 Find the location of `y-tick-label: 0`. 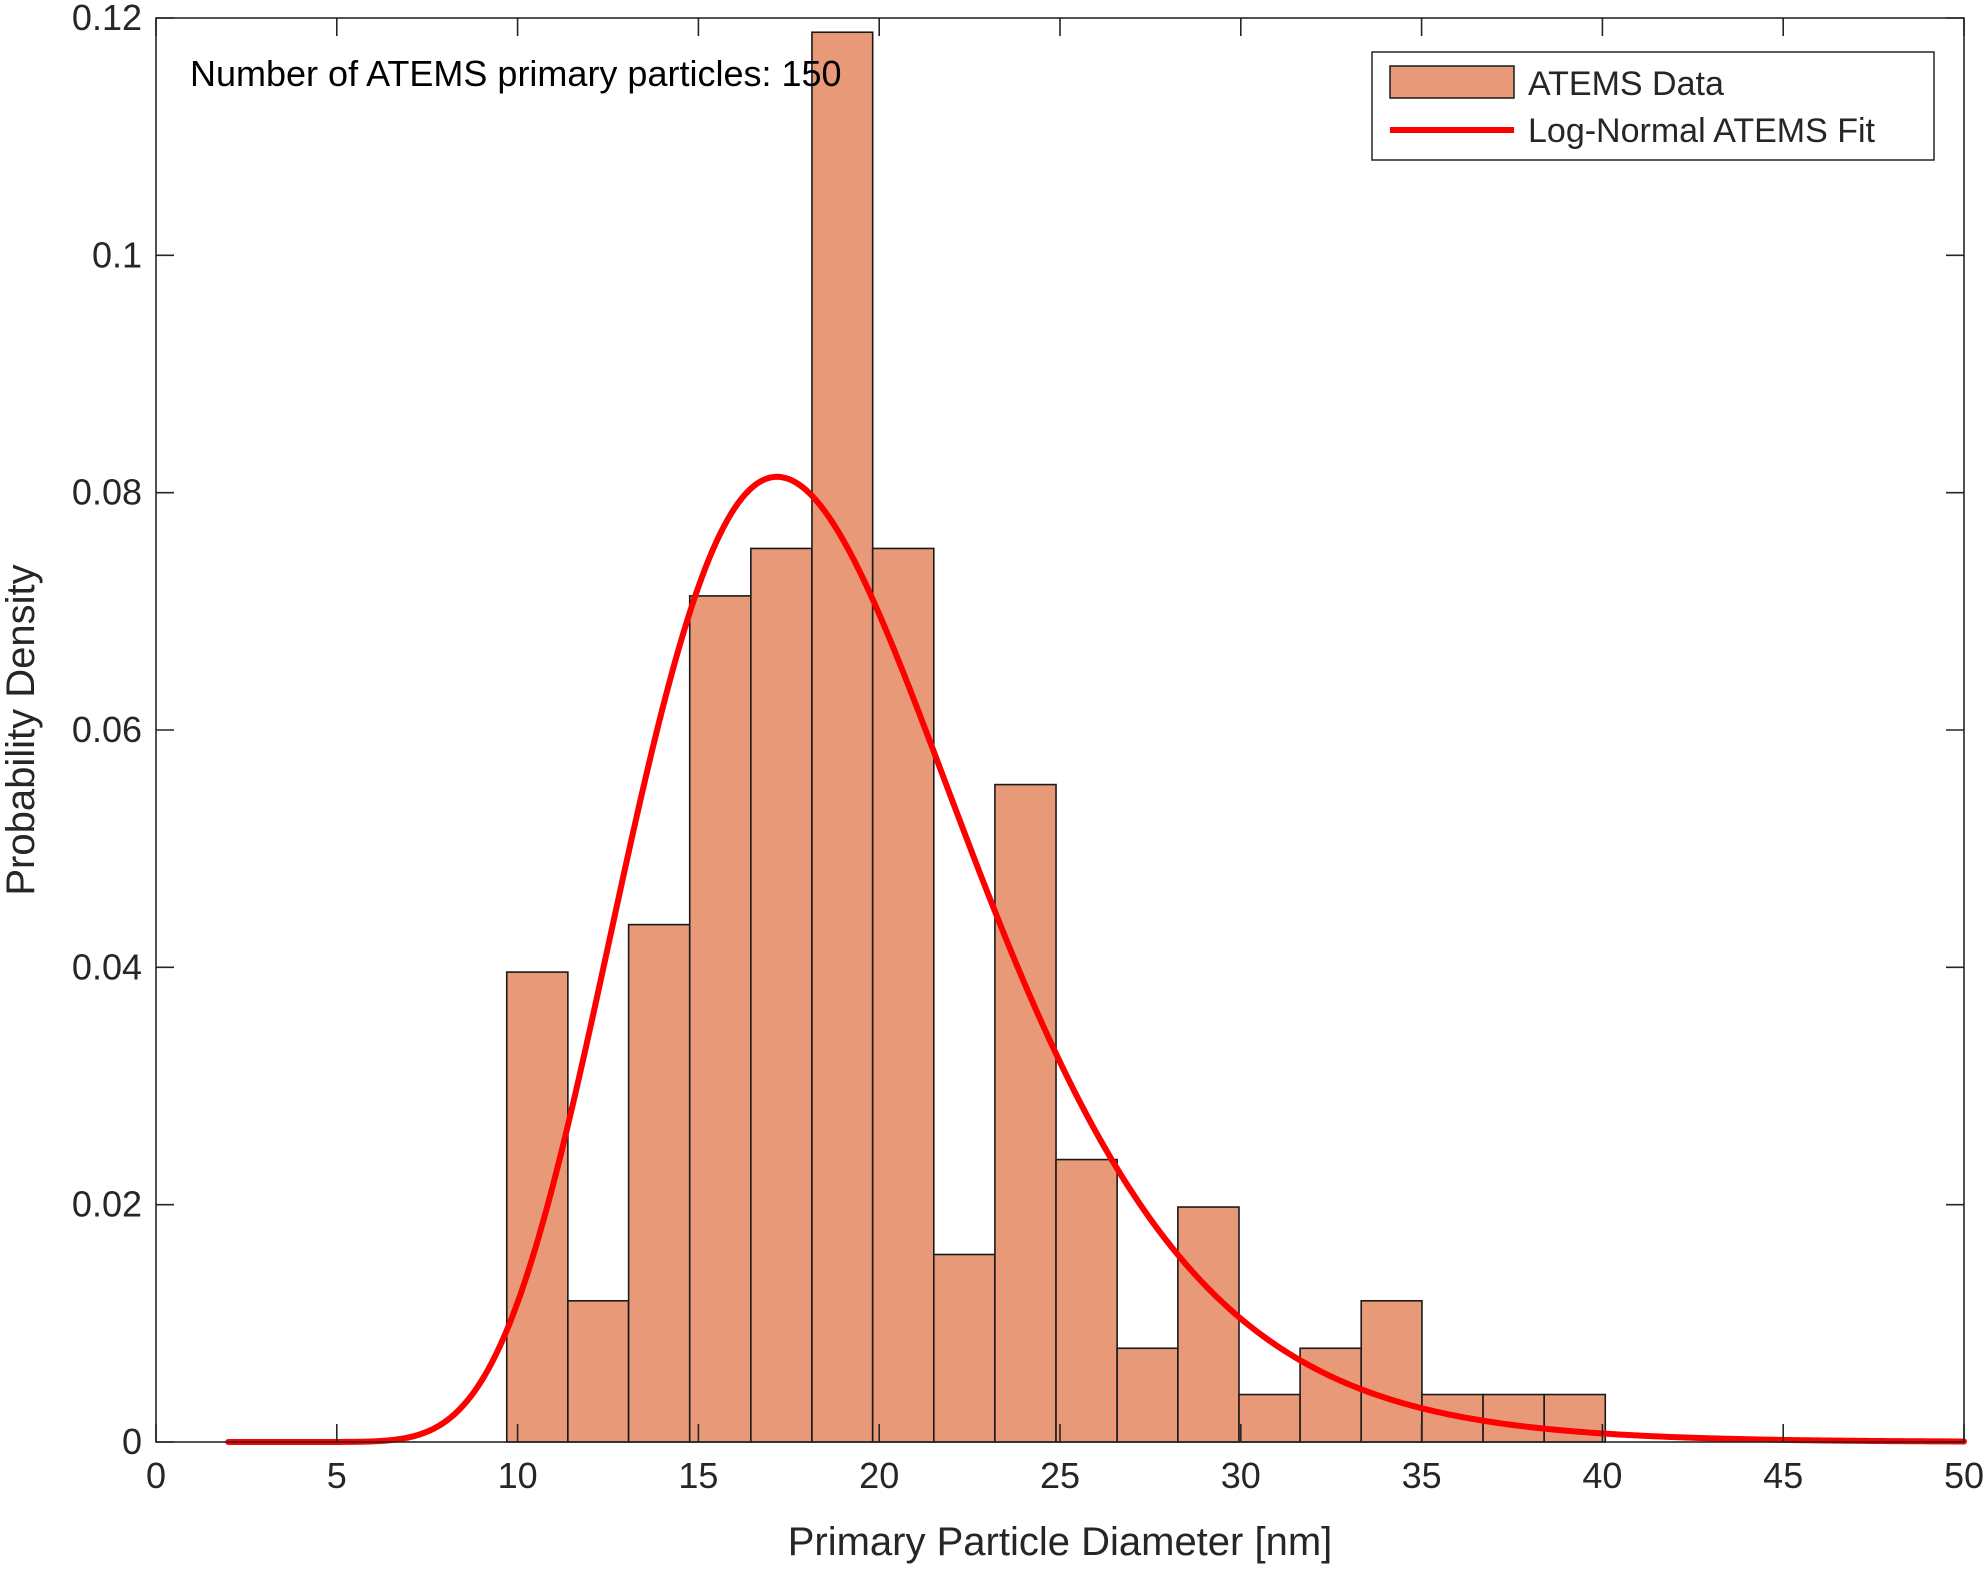

y-tick-label: 0 is located at coordinates (132, 1441).